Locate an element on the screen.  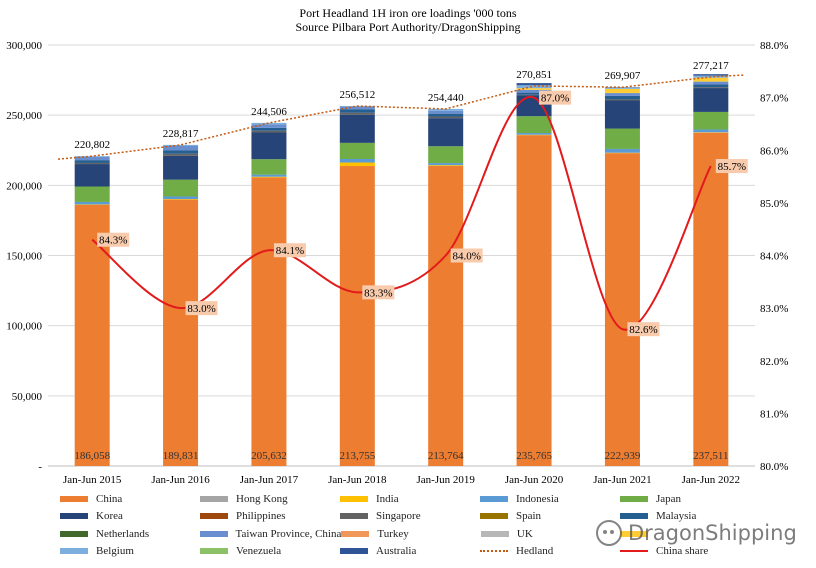
china-share-label: 82.6% is located at coordinates (643, 330).